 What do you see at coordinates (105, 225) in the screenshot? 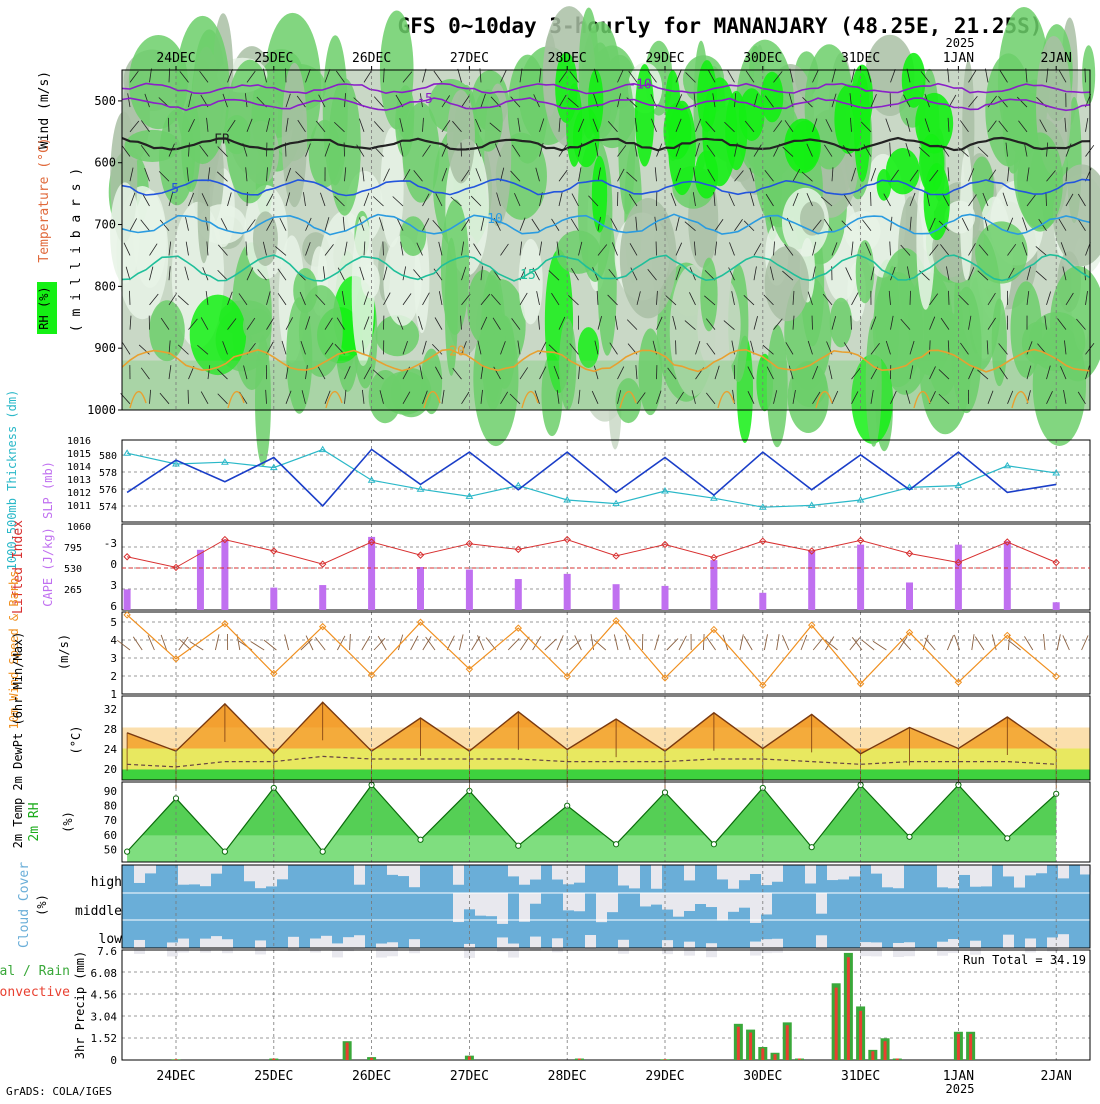
I see `pressure-tick-label: 700` at bounding box center [105, 225].